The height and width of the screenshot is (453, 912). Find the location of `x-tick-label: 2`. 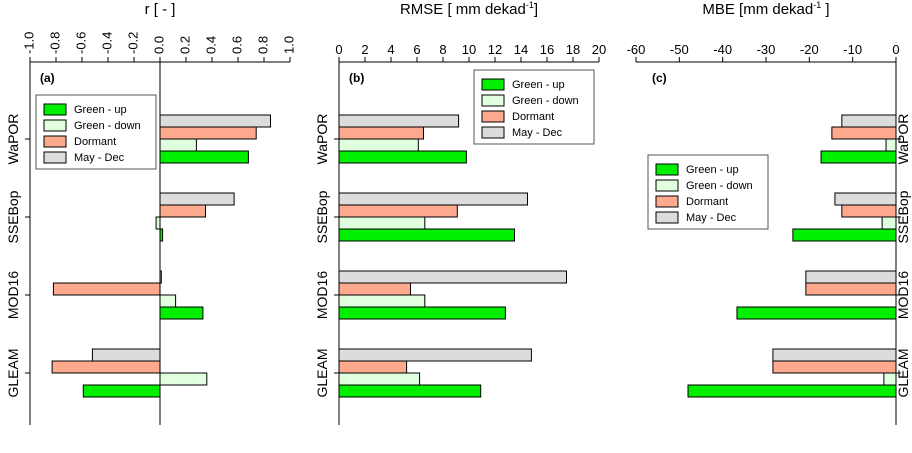

x-tick-label: 2 is located at coordinates (364, 49).